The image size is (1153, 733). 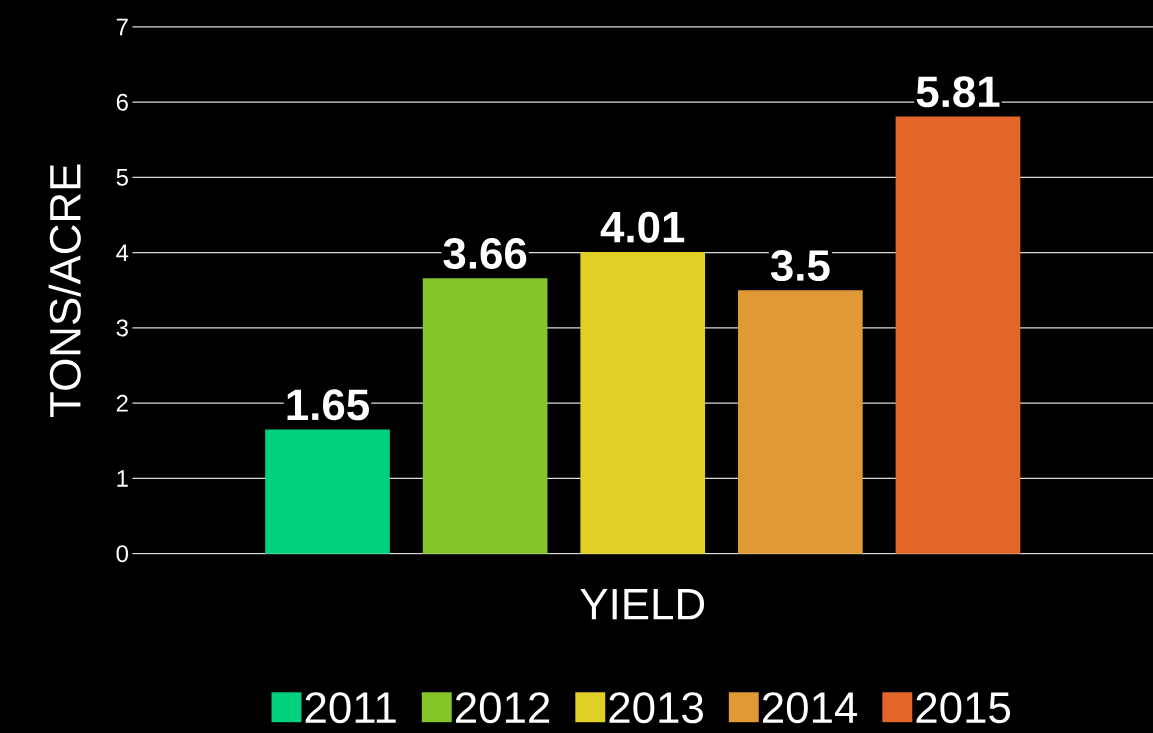 What do you see at coordinates (502, 708) in the screenshot?
I see `legend-label: 2012` at bounding box center [502, 708].